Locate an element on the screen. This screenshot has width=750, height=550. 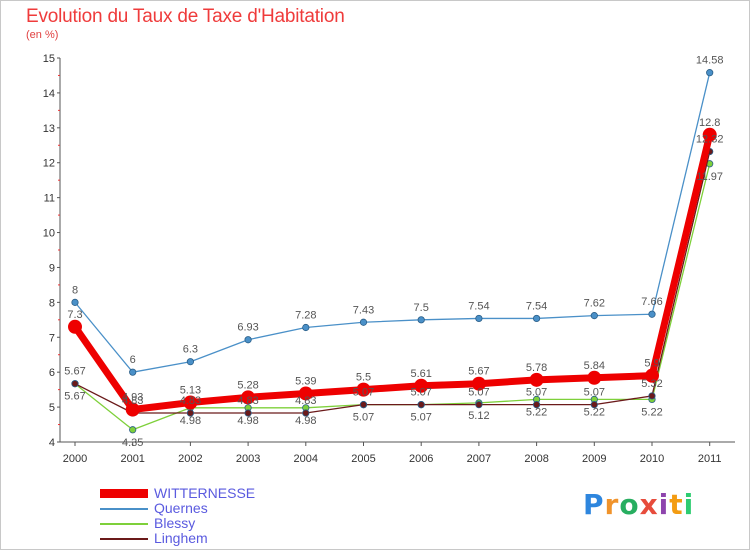
data-label-witternesse: 4.93 is located at coordinates (132, 398).